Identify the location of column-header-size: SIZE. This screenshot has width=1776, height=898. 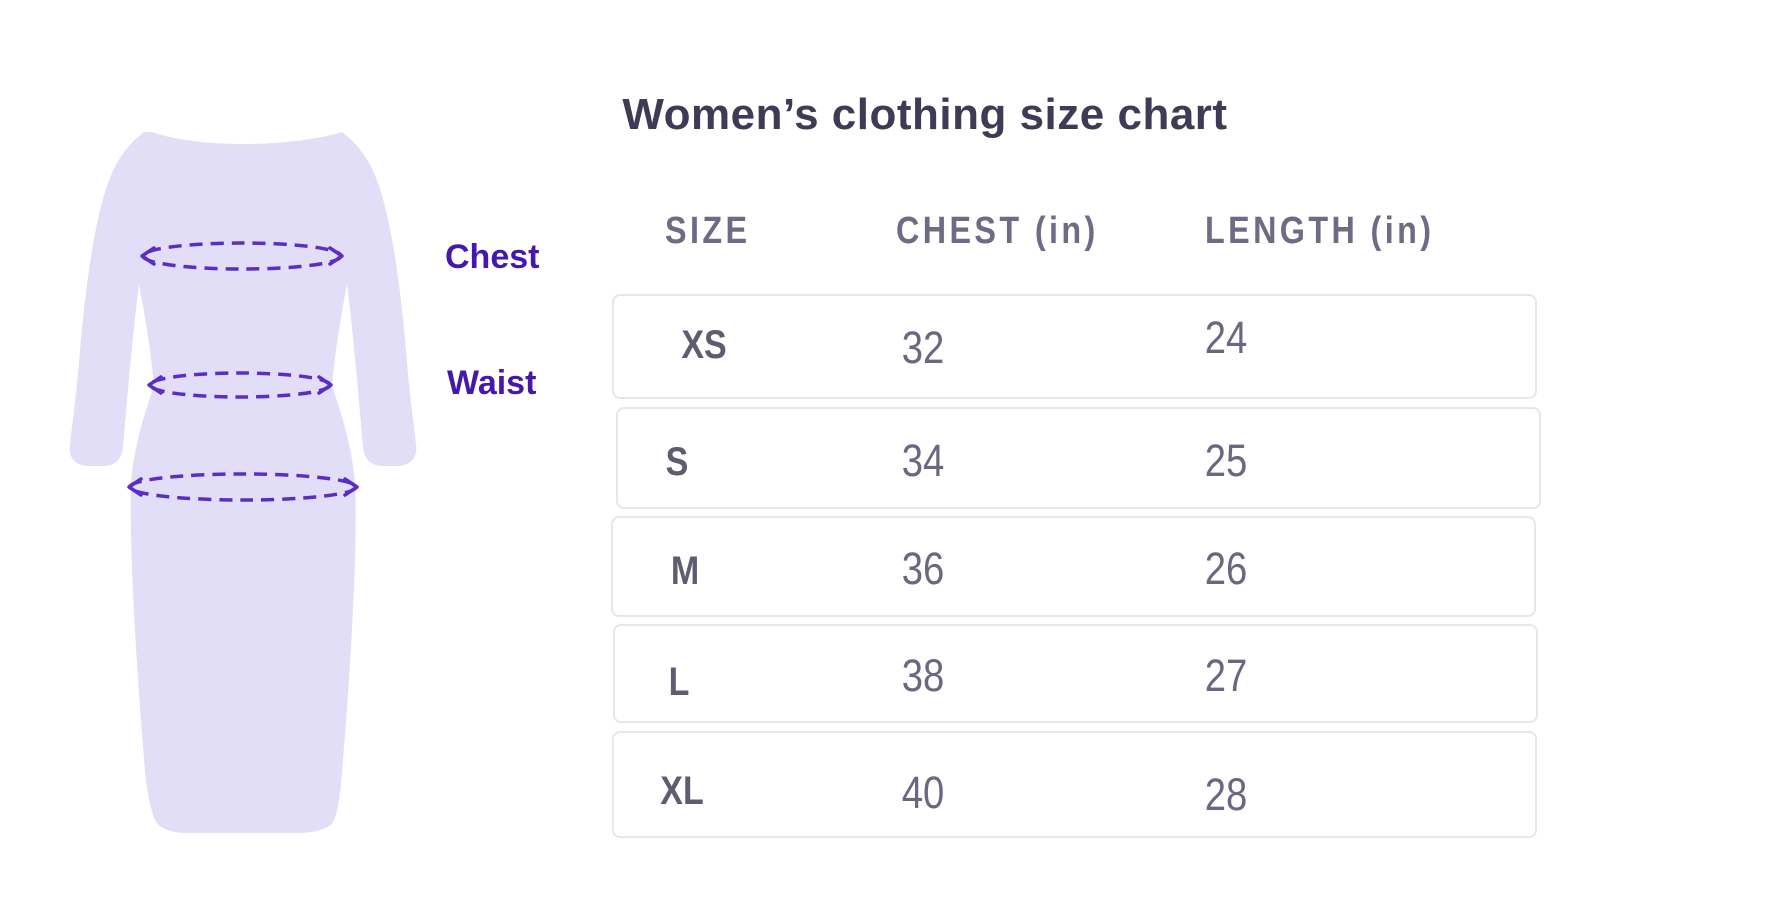
(708, 231).